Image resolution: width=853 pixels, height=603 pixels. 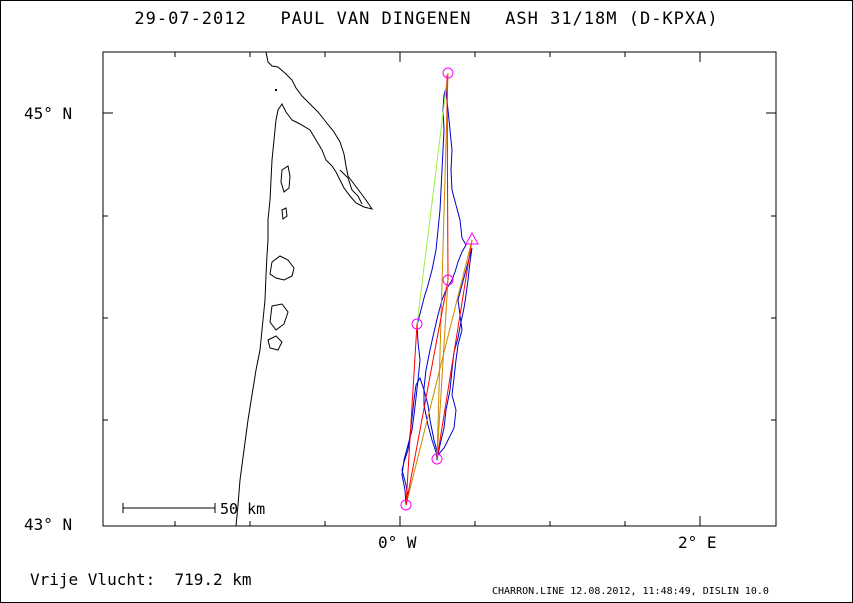 What do you see at coordinates (48, 524) in the screenshot?
I see `lat-label-43n: 43° N` at bounding box center [48, 524].